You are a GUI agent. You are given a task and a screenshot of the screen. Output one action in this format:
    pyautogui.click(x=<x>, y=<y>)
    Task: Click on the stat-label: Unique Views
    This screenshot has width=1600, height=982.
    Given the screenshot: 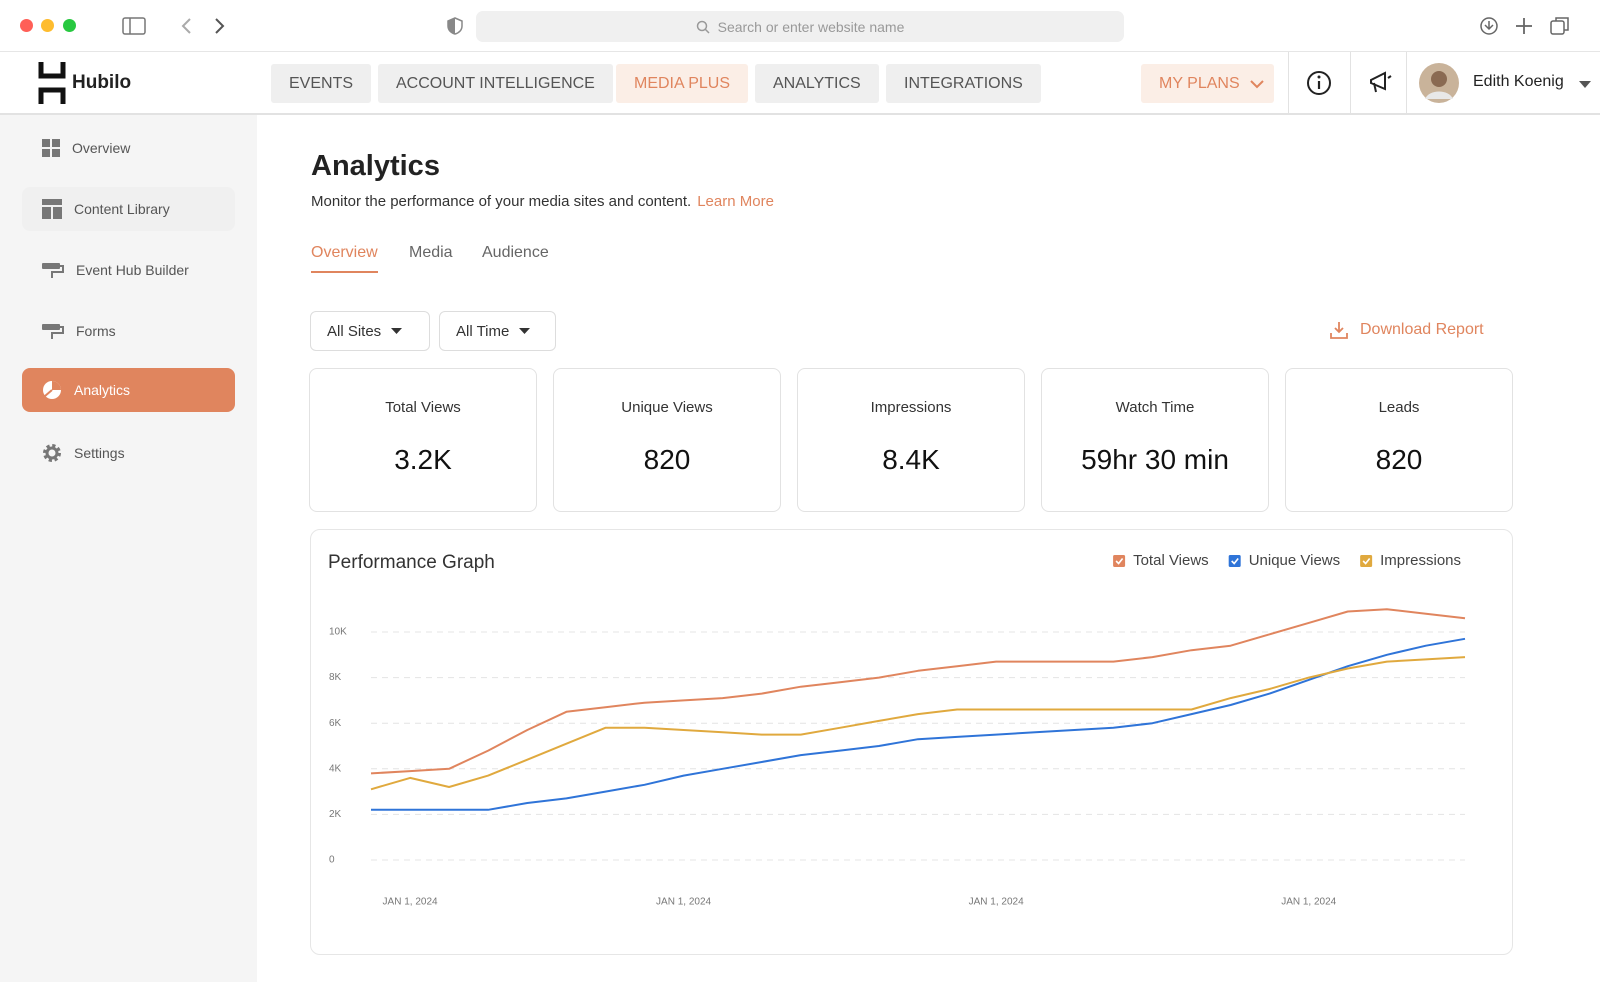 What is the action you would take?
    pyautogui.click(x=667, y=407)
    